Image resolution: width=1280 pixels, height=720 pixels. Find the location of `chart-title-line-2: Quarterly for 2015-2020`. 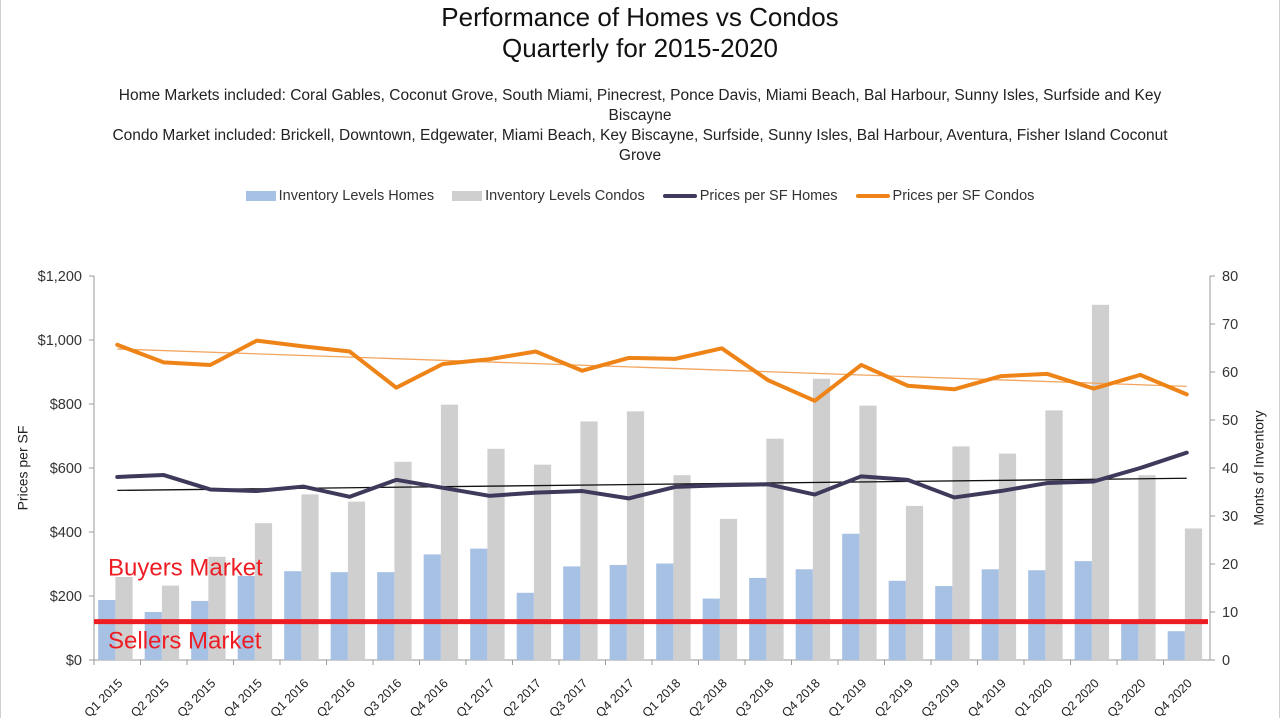

chart-title-line-2: Quarterly for 2015-2020 is located at coordinates (640, 48).